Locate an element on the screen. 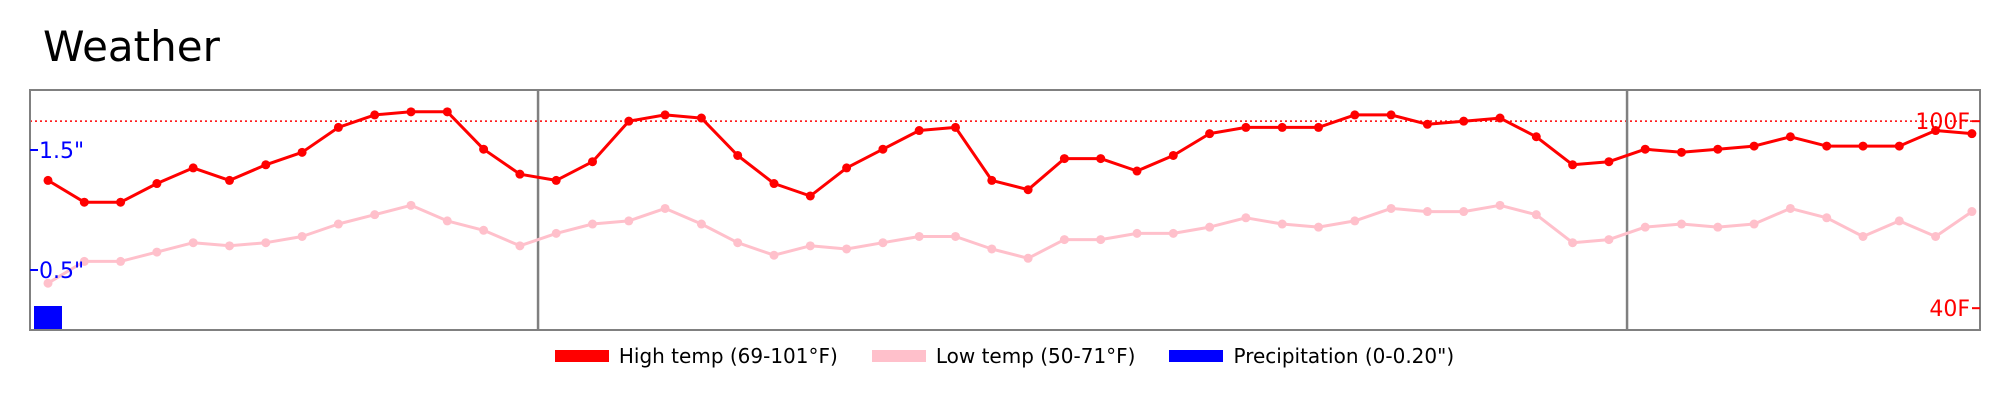 The height and width of the screenshot is (407, 2009). precip-tick-label: 0.5" is located at coordinates (61, 271).